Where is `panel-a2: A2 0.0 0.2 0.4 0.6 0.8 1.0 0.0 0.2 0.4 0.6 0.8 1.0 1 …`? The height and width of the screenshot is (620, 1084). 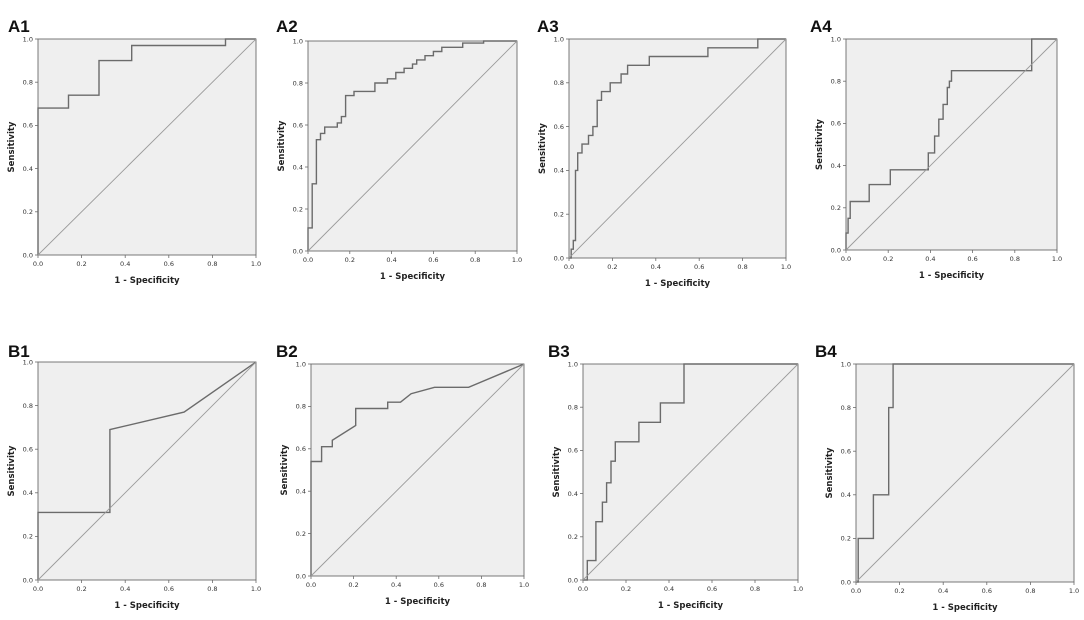 panel-a2: A2 0.0 0.2 0.4 0.6 0.8 1.0 0.0 0.2 0.4 0.6 0.8 1.0 1 … is located at coordinates (399, 149).